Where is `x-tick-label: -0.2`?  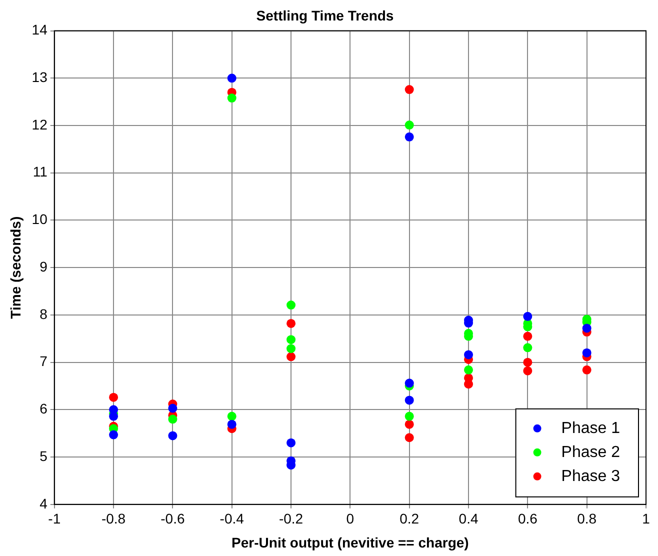
x-tick-label: -0.2 is located at coordinates (291, 518).